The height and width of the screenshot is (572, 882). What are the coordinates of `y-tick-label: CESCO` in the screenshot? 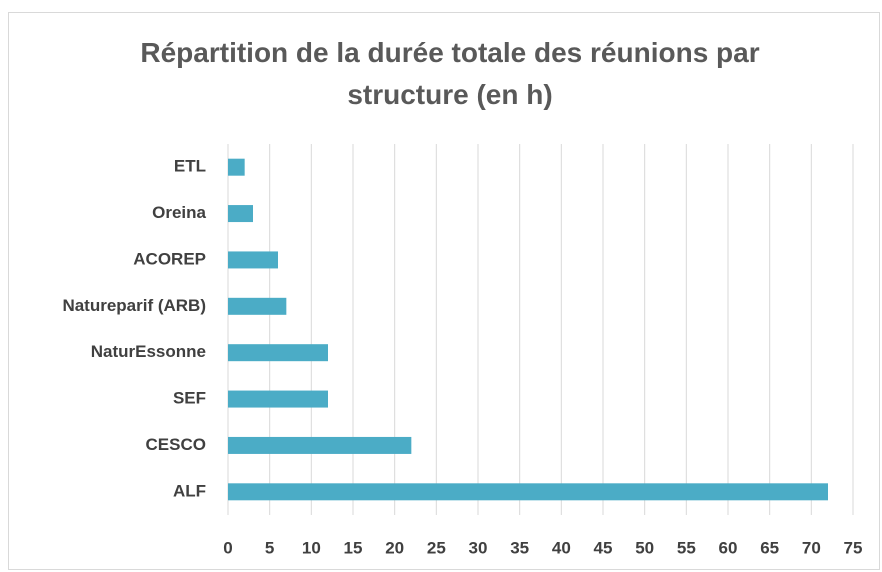 It's located at (176, 444).